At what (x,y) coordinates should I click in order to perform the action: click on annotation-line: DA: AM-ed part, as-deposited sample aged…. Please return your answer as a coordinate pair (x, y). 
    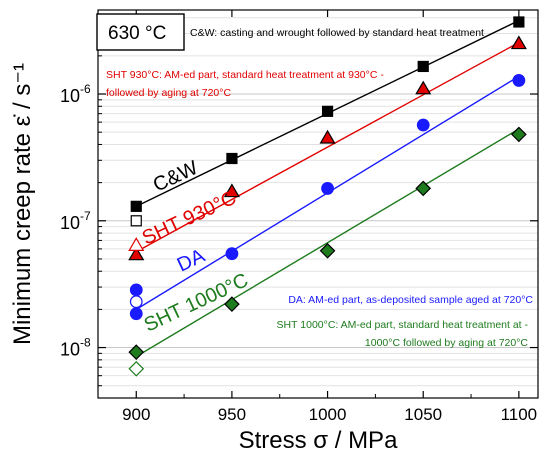
    Looking at the image, I should click on (410, 300).